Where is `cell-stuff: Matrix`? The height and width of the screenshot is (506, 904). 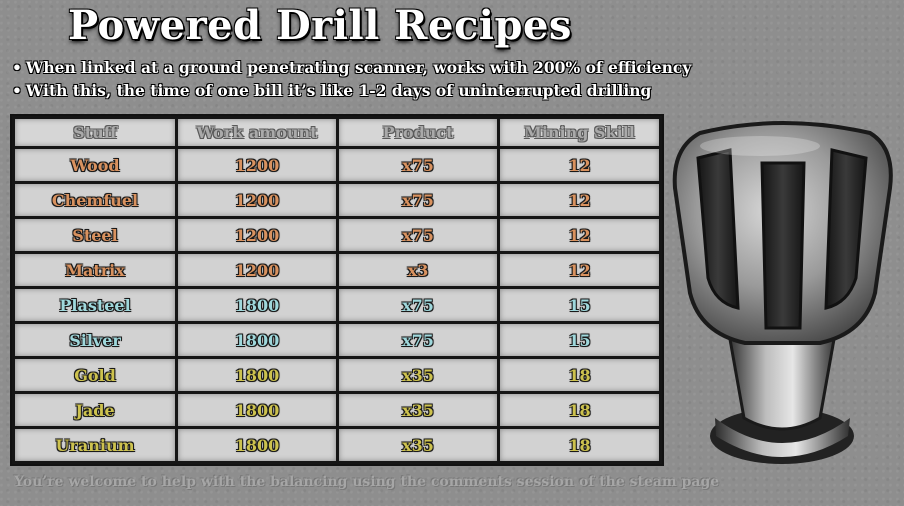
cell-stuff: Matrix is located at coordinates (95, 270).